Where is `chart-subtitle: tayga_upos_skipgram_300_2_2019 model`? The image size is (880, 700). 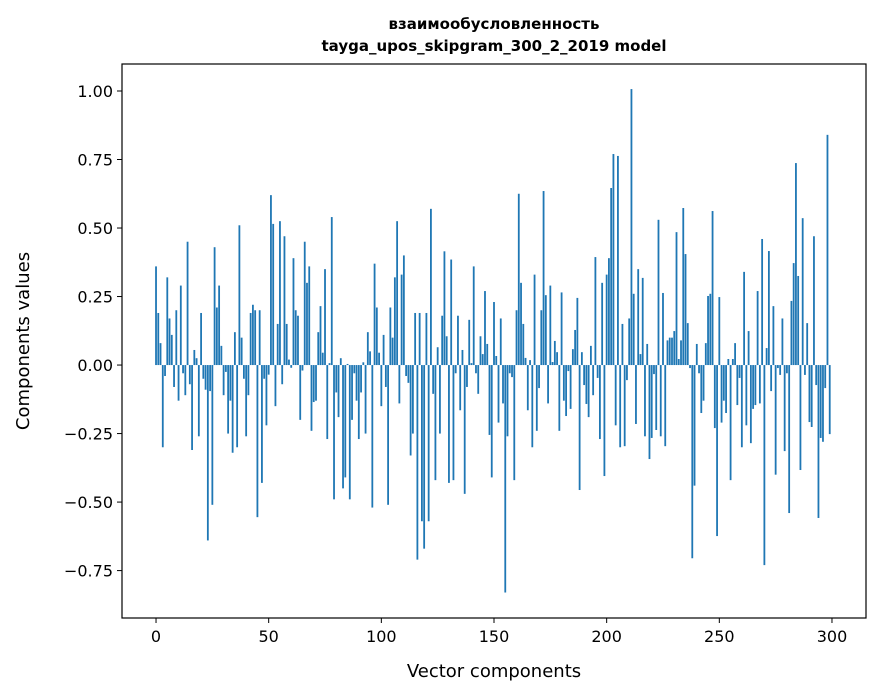 chart-subtitle: tayga_upos_skipgram_300_2_2019 model is located at coordinates (494, 46).